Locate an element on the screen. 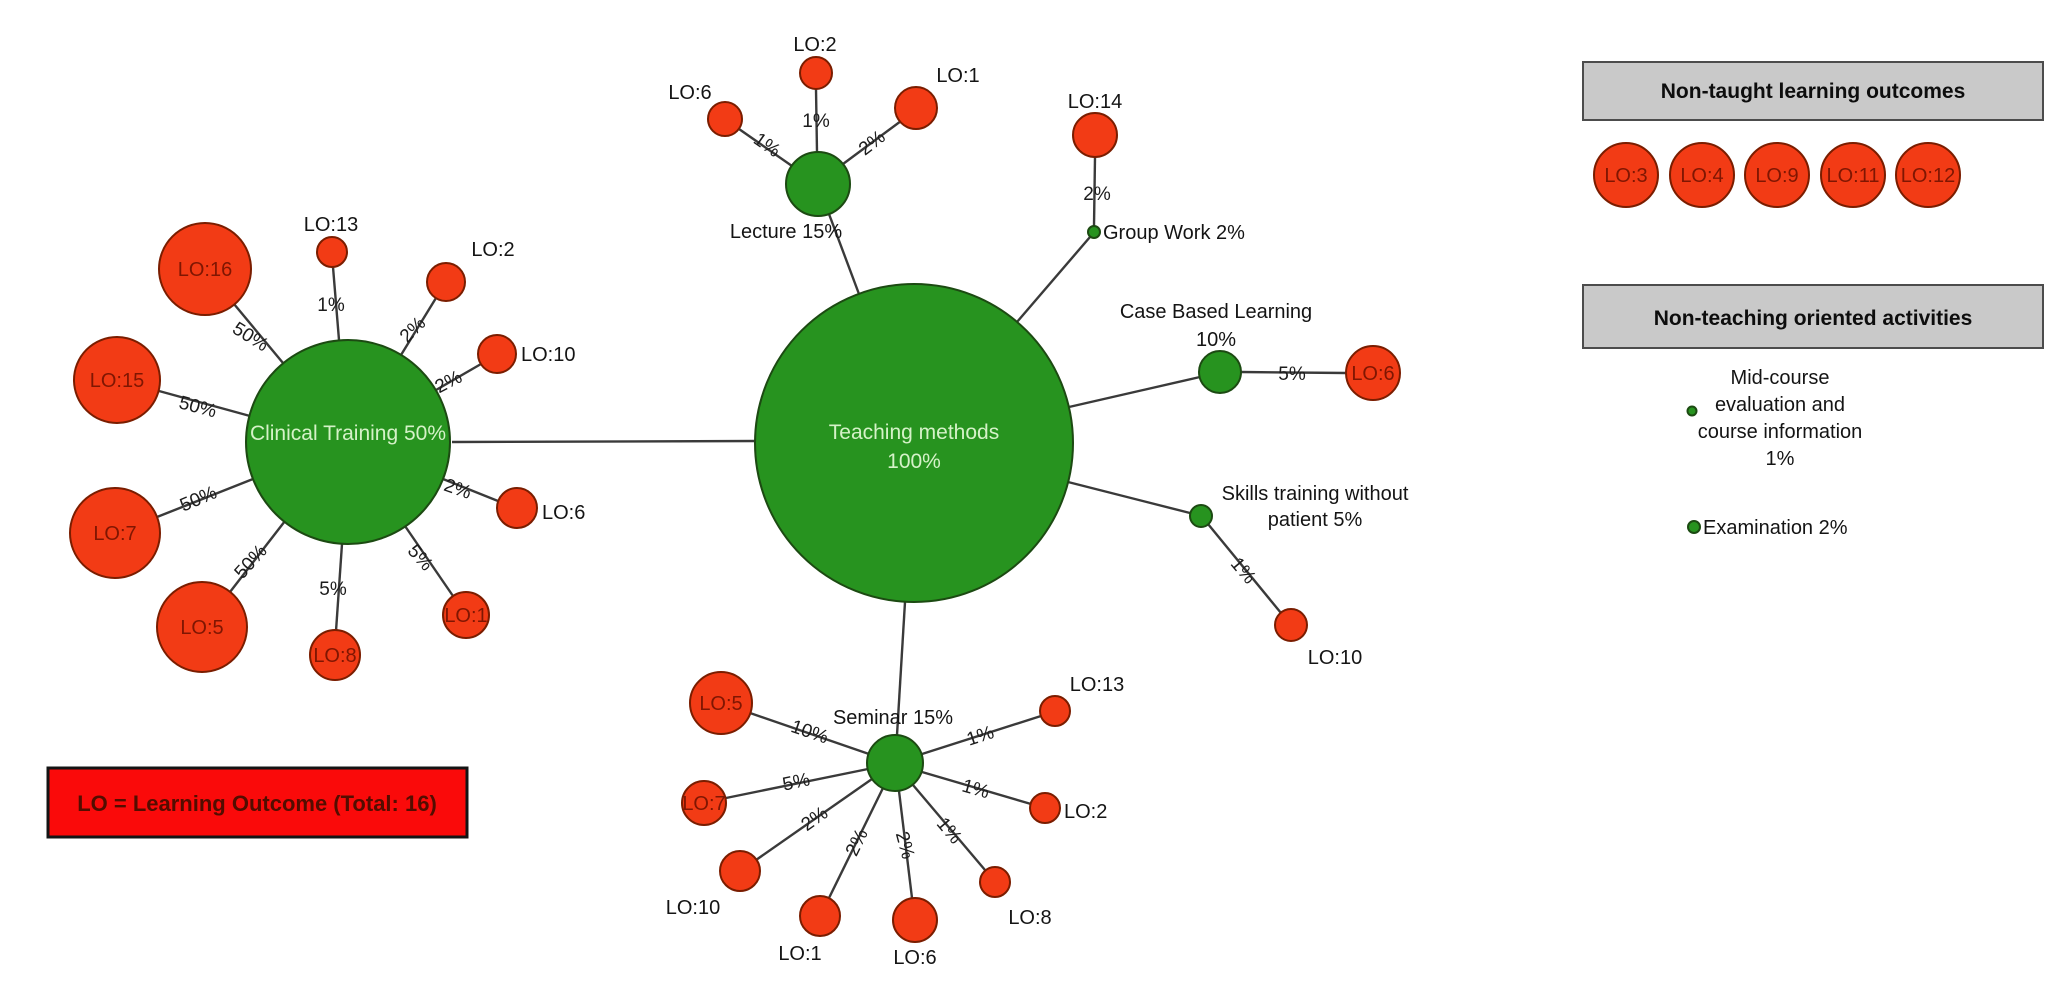  legend-node-lo11 is located at coordinates (1853, 175).